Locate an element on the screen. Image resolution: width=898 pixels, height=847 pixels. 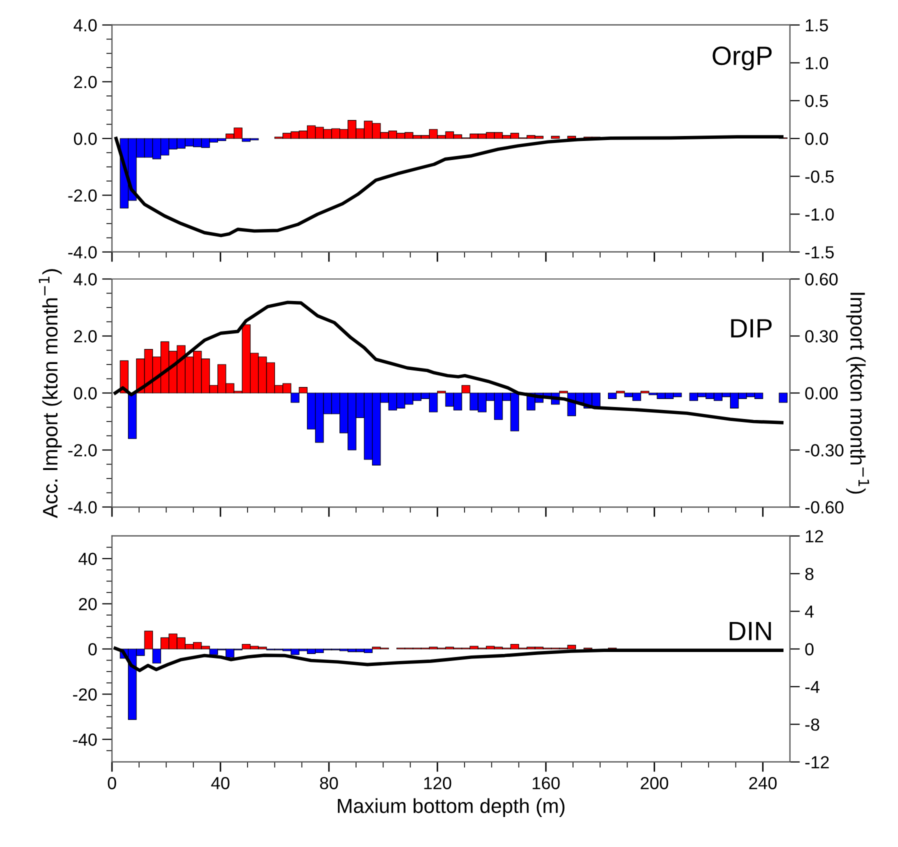
x-tick-label: 200 is located at coordinates (654, 783).